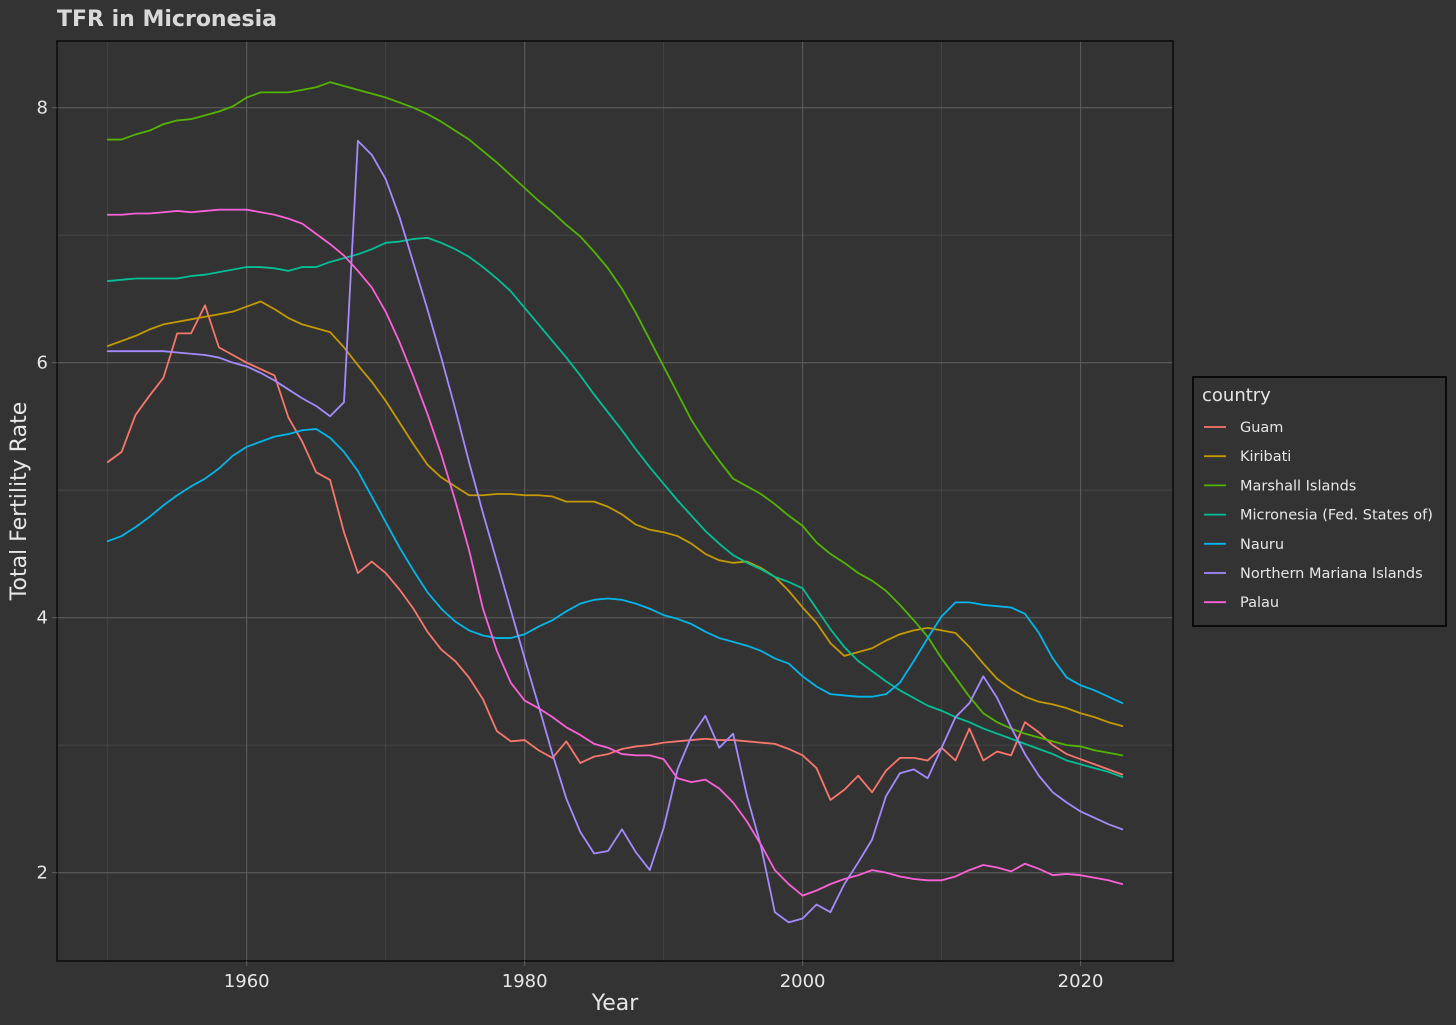  Describe the element at coordinates (615, 1003) in the screenshot. I see `x-axis-title: Year` at that location.